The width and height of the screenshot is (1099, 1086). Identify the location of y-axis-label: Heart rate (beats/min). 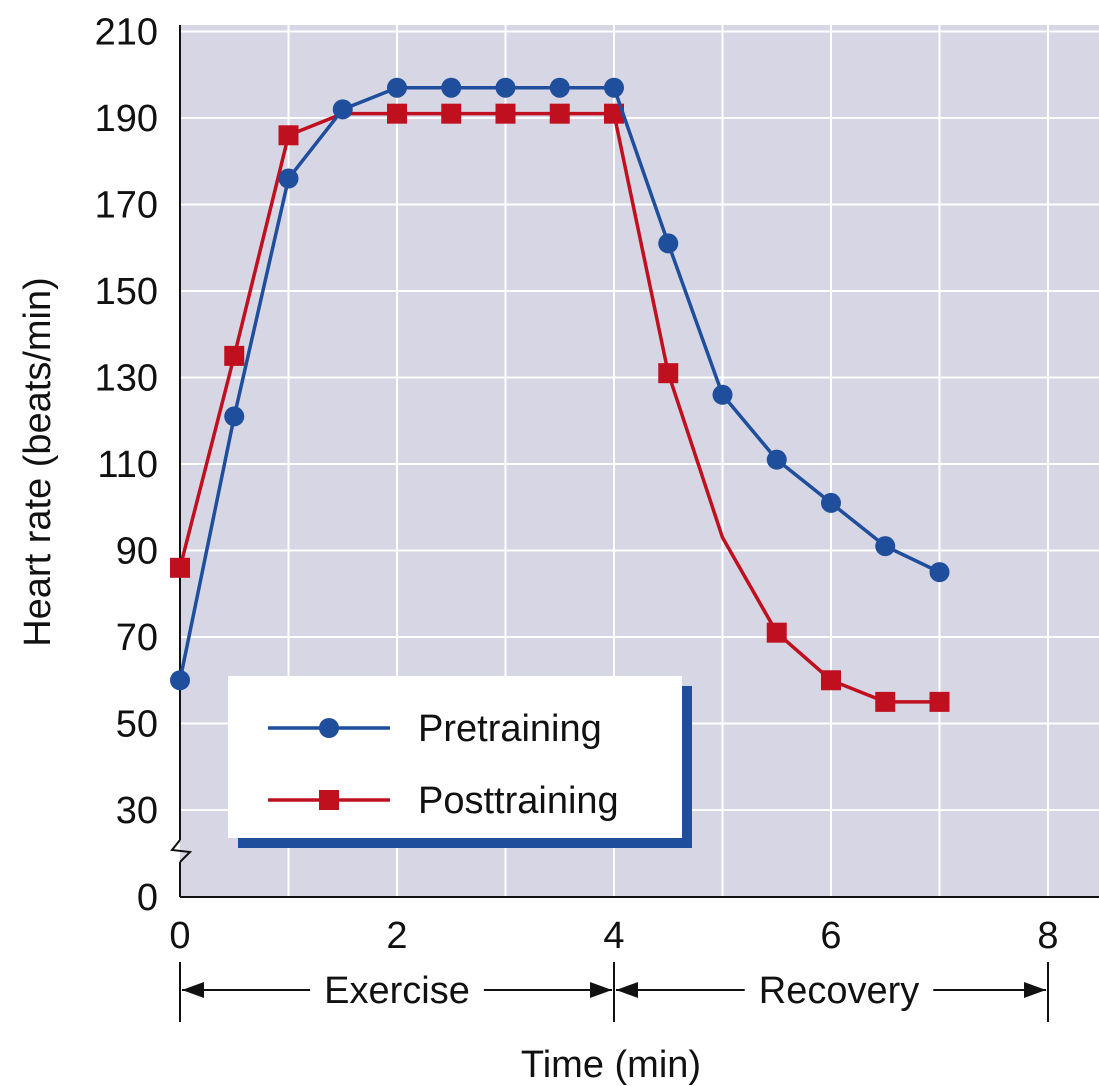
(38, 462).